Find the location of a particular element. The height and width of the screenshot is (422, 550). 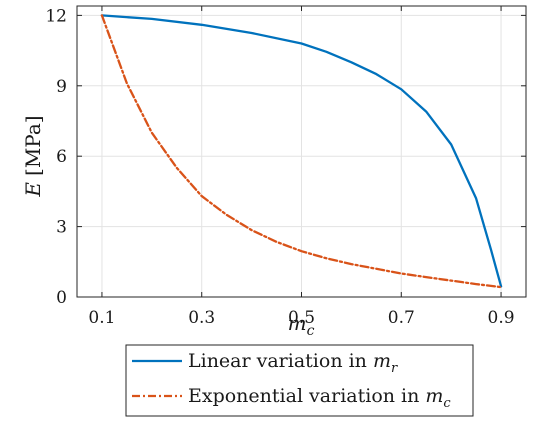

x-tick-label: 0.3 is located at coordinates (201, 318).